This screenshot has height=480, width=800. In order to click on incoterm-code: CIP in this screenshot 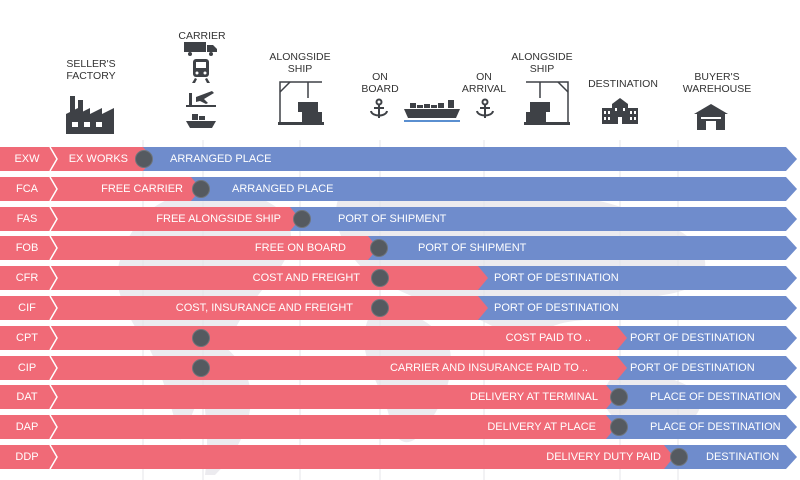, I will do `click(27, 368)`.